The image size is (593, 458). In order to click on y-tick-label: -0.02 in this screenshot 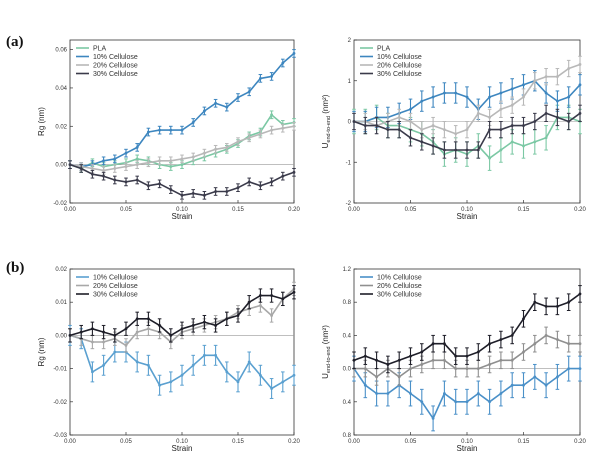, I will do `click(60, 403)`.